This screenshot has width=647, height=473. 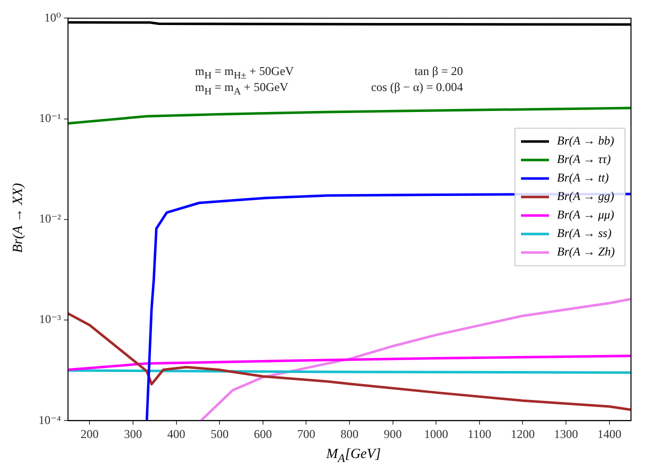 What do you see at coordinates (353, 456) in the screenshot?
I see `x-axis-title: M$_{A}$[GeV]` at bounding box center [353, 456].